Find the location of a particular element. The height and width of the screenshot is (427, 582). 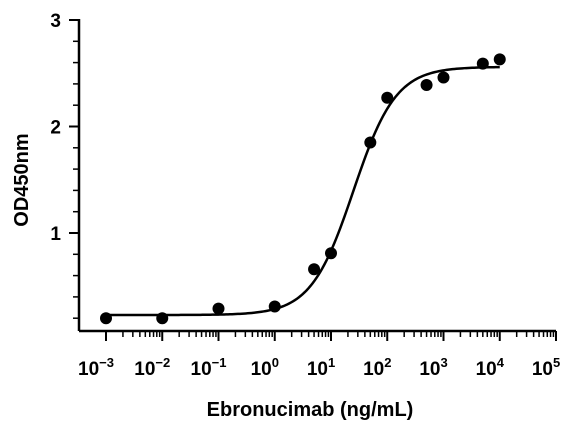

x-tick-label: 10⁴ is located at coordinates (490, 367).